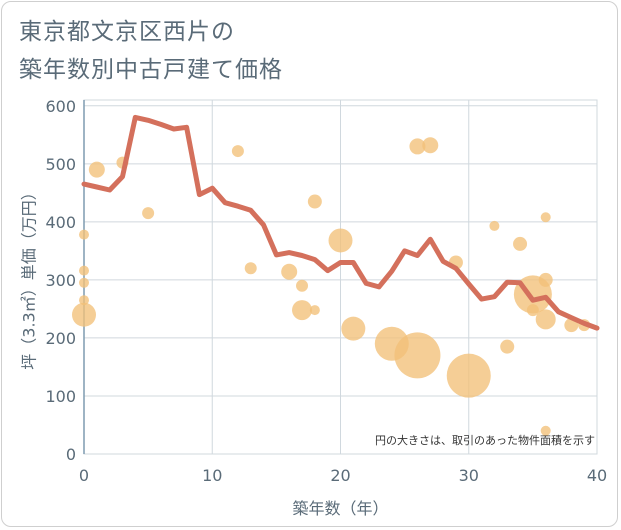 This screenshot has width=621, height=530. What do you see at coordinates (60, 164) in the screenshot?
I see `y-tick-label: 500` at bounding box center [60, 164].